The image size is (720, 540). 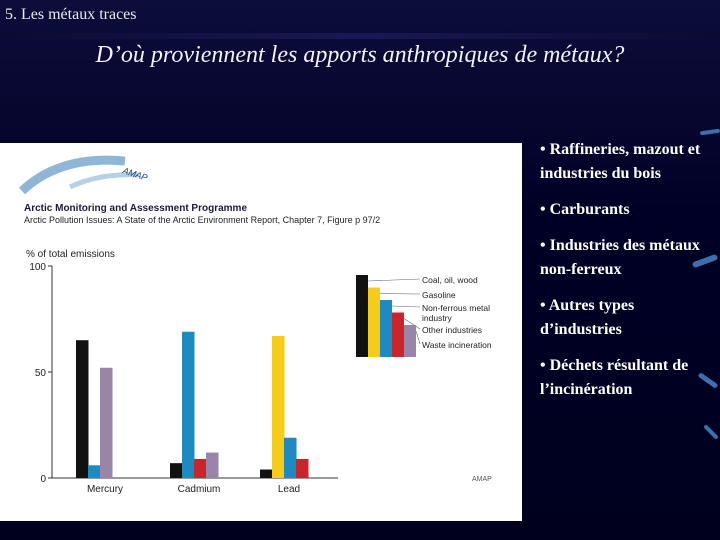 I want to click on bullet-other-industries: • Autres types d’industries, so click(x=587, y=317).